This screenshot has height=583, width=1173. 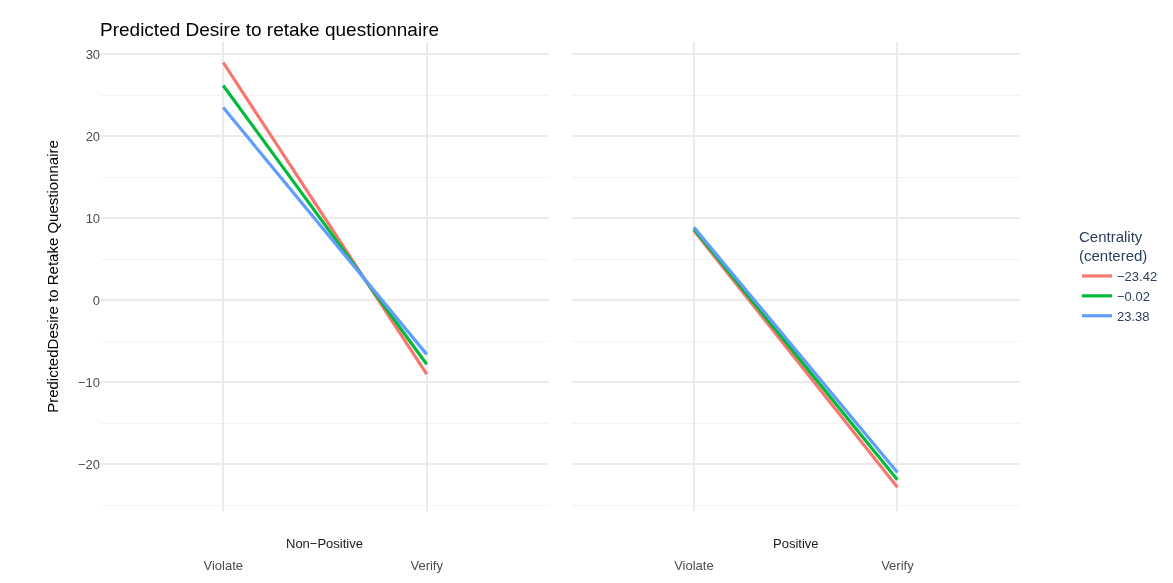 What do you see at coordinates (1113, 245) in the screenshot?
I see `legend-title: Centrality (centered)` at bounding box center [1113, 245].